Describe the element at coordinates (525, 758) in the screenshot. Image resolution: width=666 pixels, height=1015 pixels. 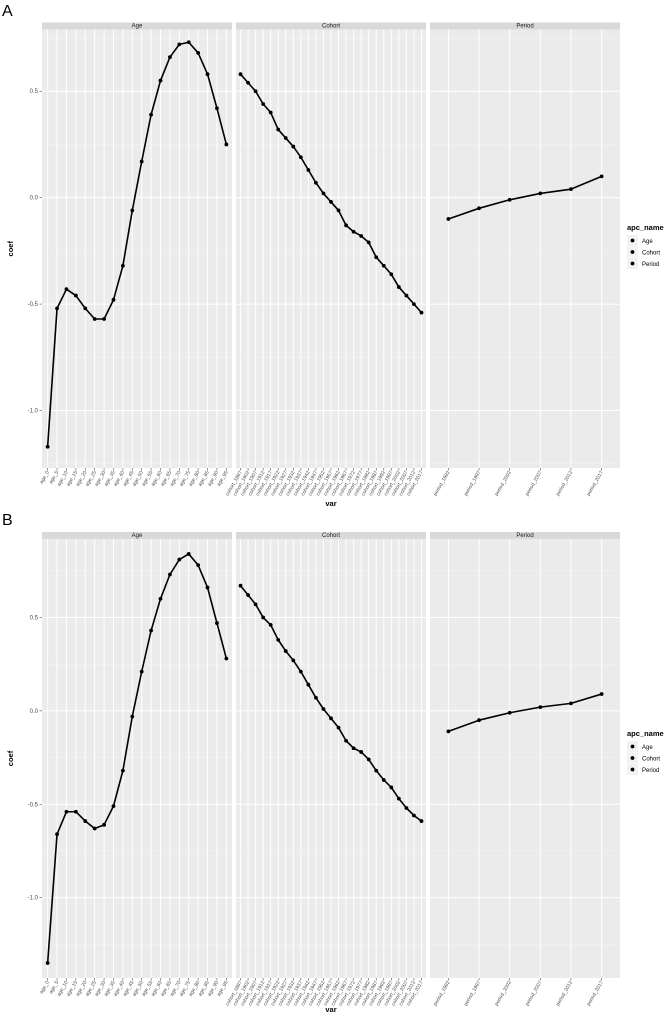
I see `panel-background` at that location.